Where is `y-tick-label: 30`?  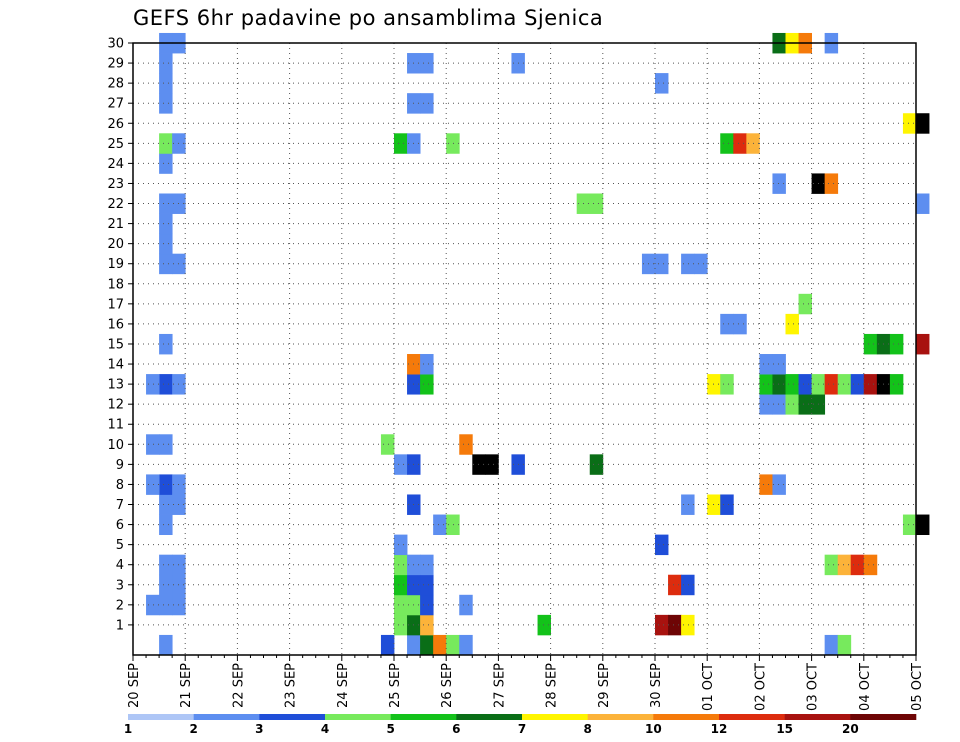
y-tick-label: 30 is located at coordinates (115, 44).